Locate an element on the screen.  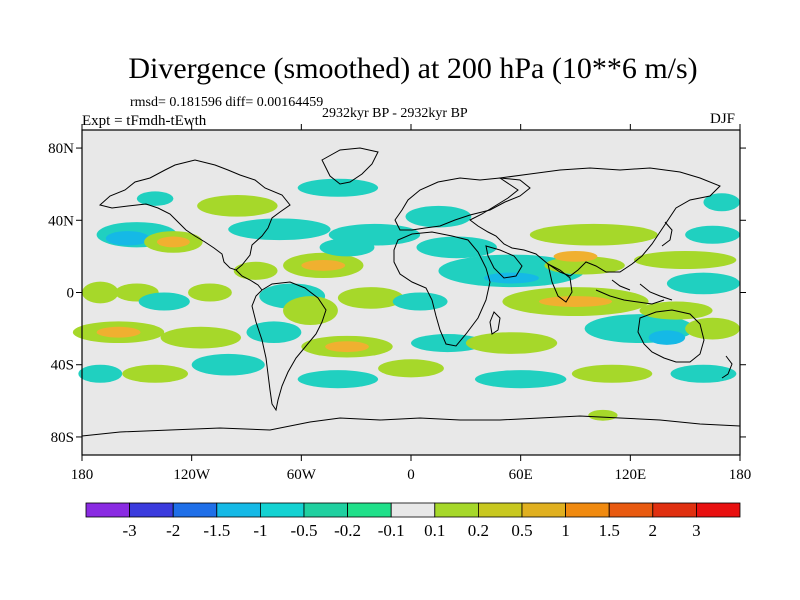
coast-south-america is located at coordinates (289, 346).